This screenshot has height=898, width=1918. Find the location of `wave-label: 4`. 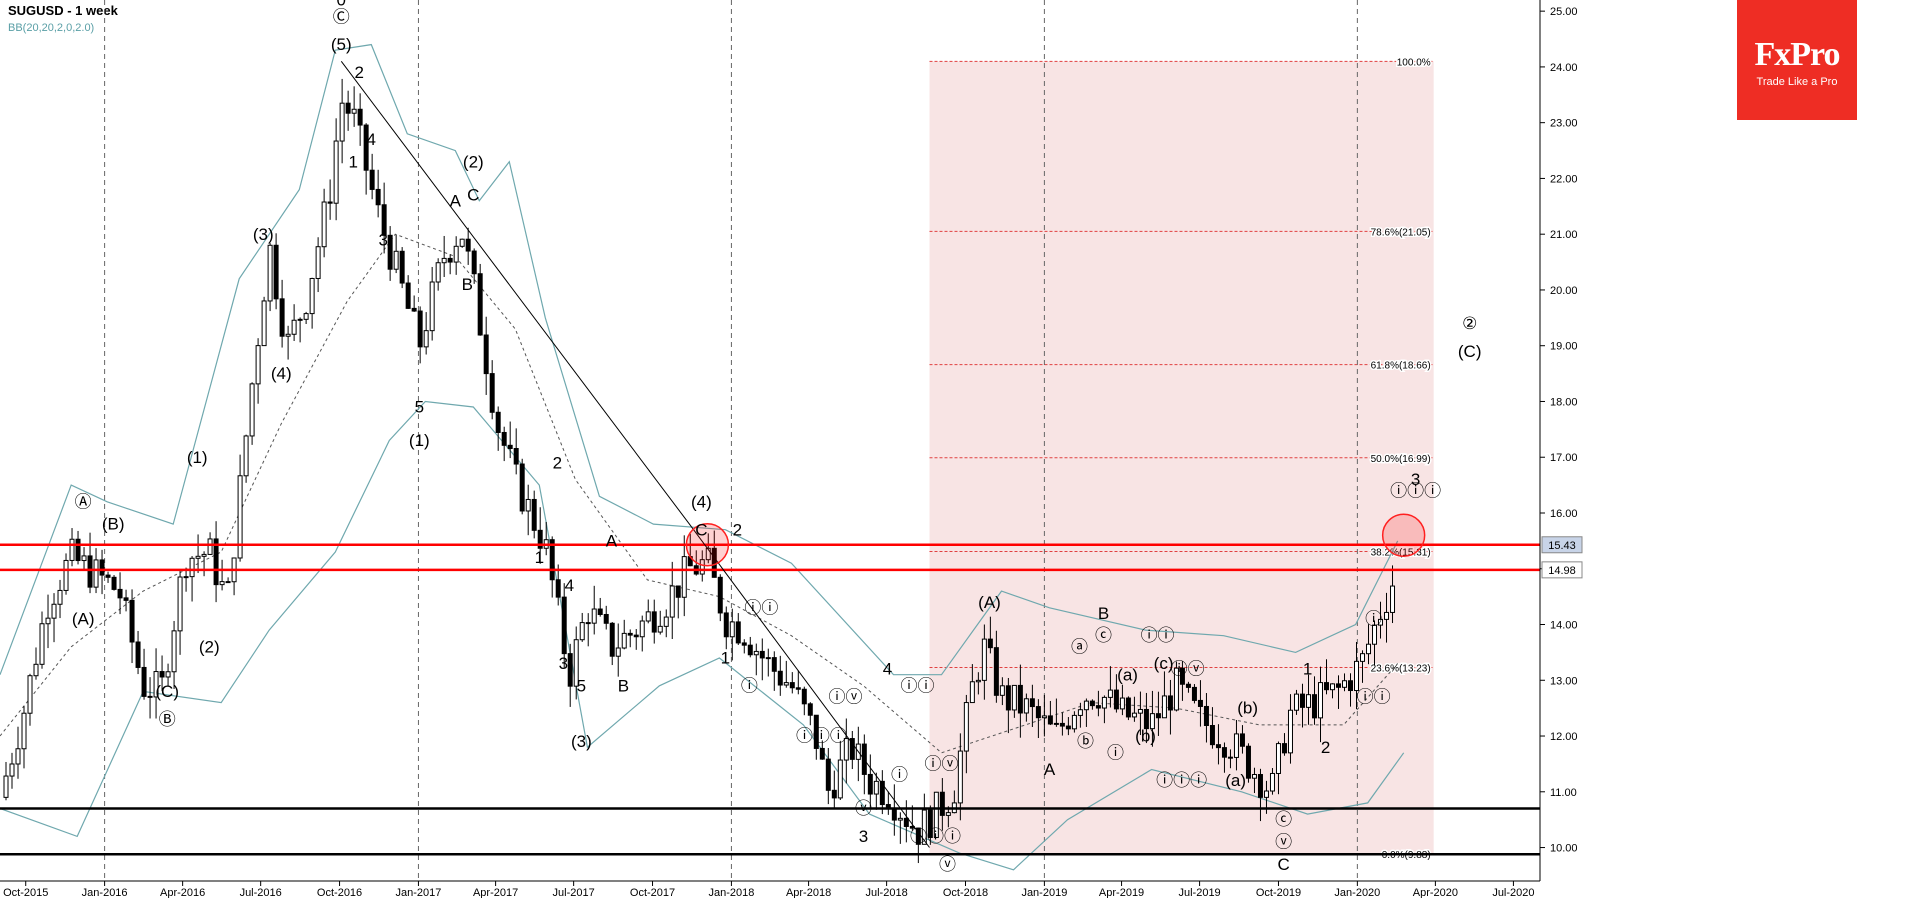

wave-label: 4 is located at coordinates (371, 139).